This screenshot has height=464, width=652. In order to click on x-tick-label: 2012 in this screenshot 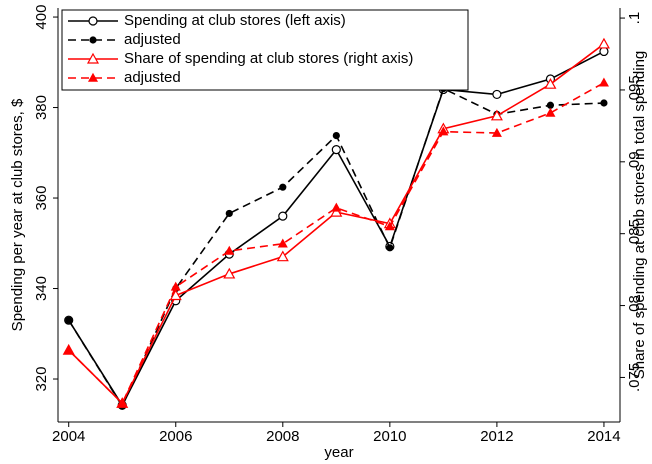, I will do `click(496, 436)`.